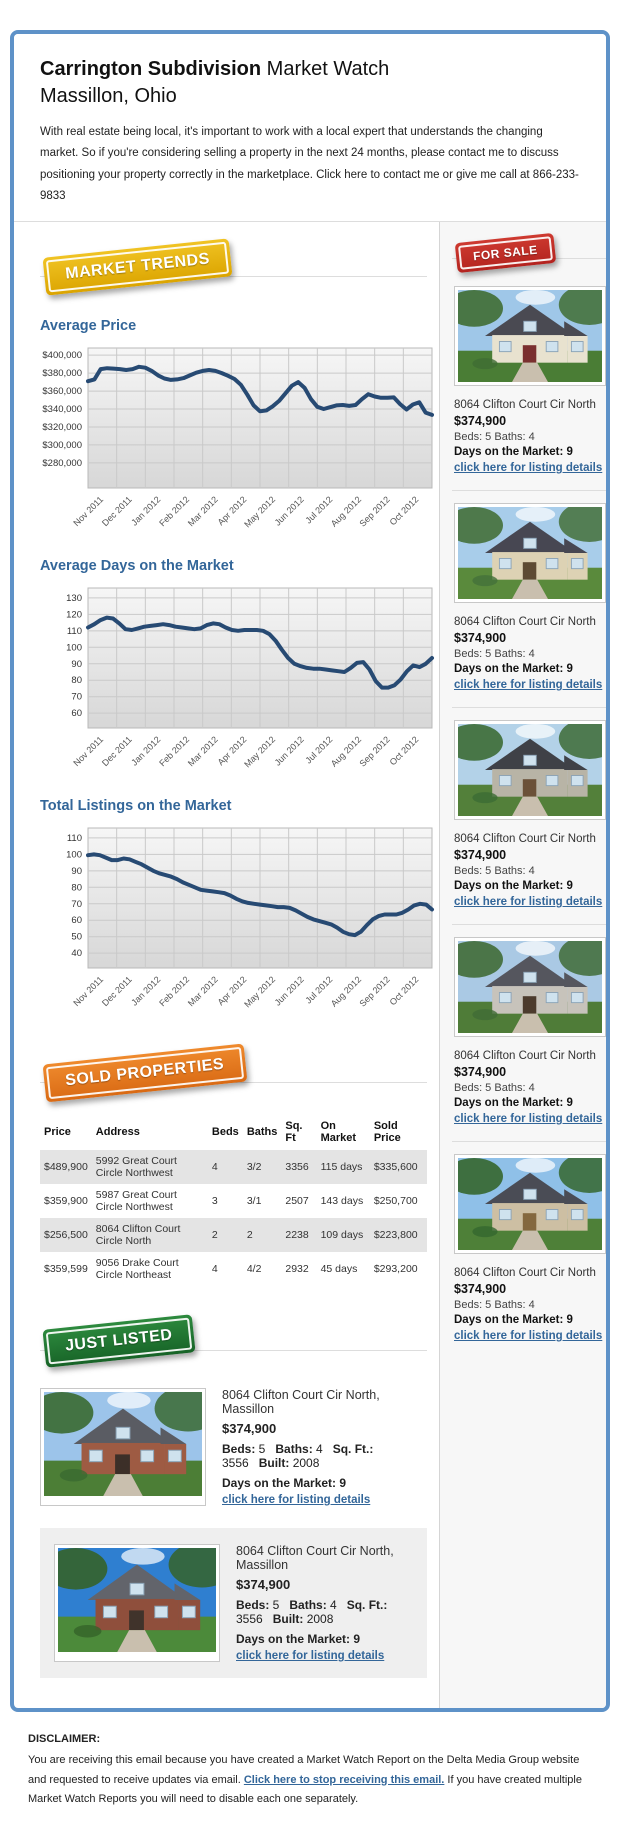  I want to click on svg-text: 40, so click(76, 953).